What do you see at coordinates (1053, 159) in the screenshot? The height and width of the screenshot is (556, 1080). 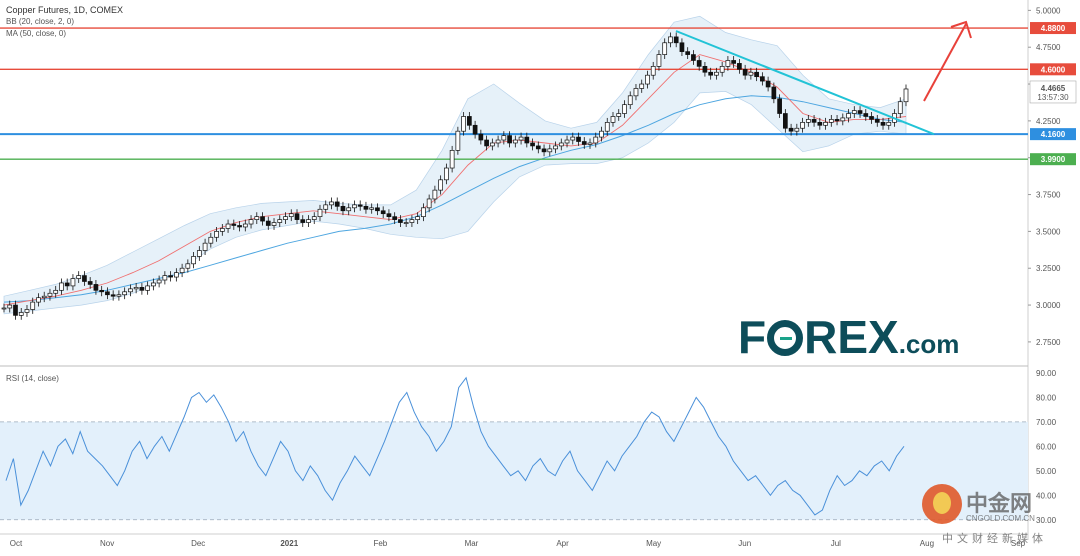 I see `level-tag-label: 3.9900` at bounding box center [1053, 159].